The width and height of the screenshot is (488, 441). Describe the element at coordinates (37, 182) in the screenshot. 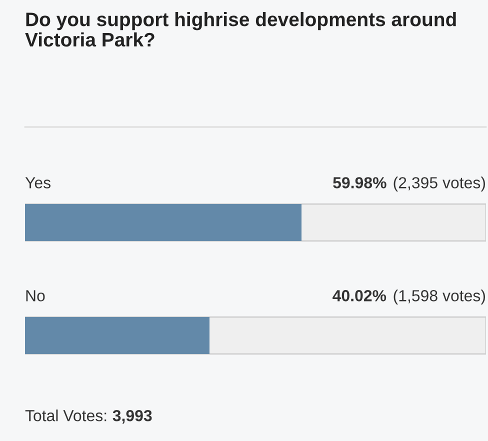

I see `y-tick-label: Yes` at that location.